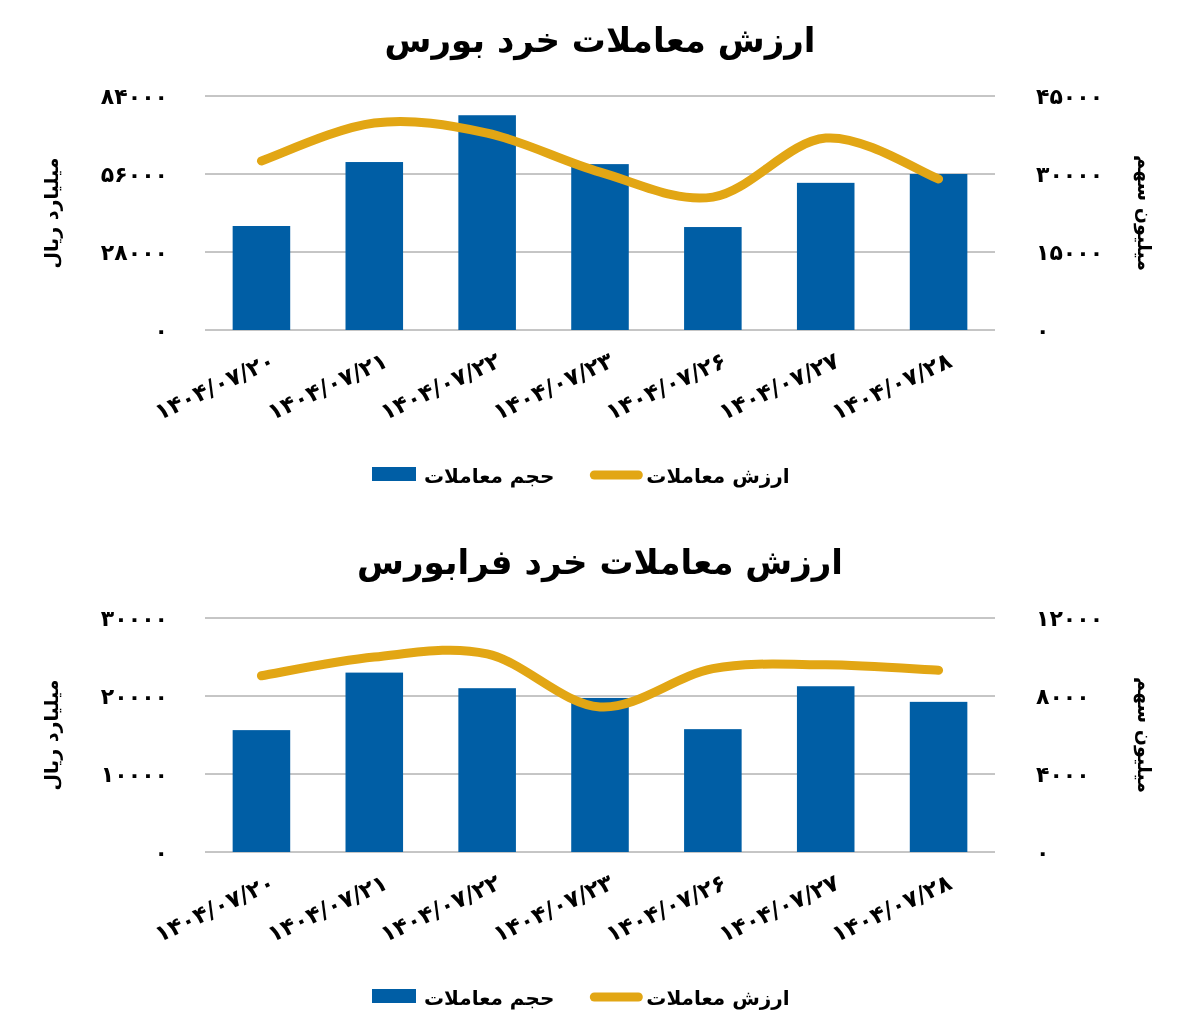  What do you see at coordinates (1070, 618) in the screenshot?
I see `y2-tick-label: ۱۲۰۰۰` at bounding box center [1070, 618].